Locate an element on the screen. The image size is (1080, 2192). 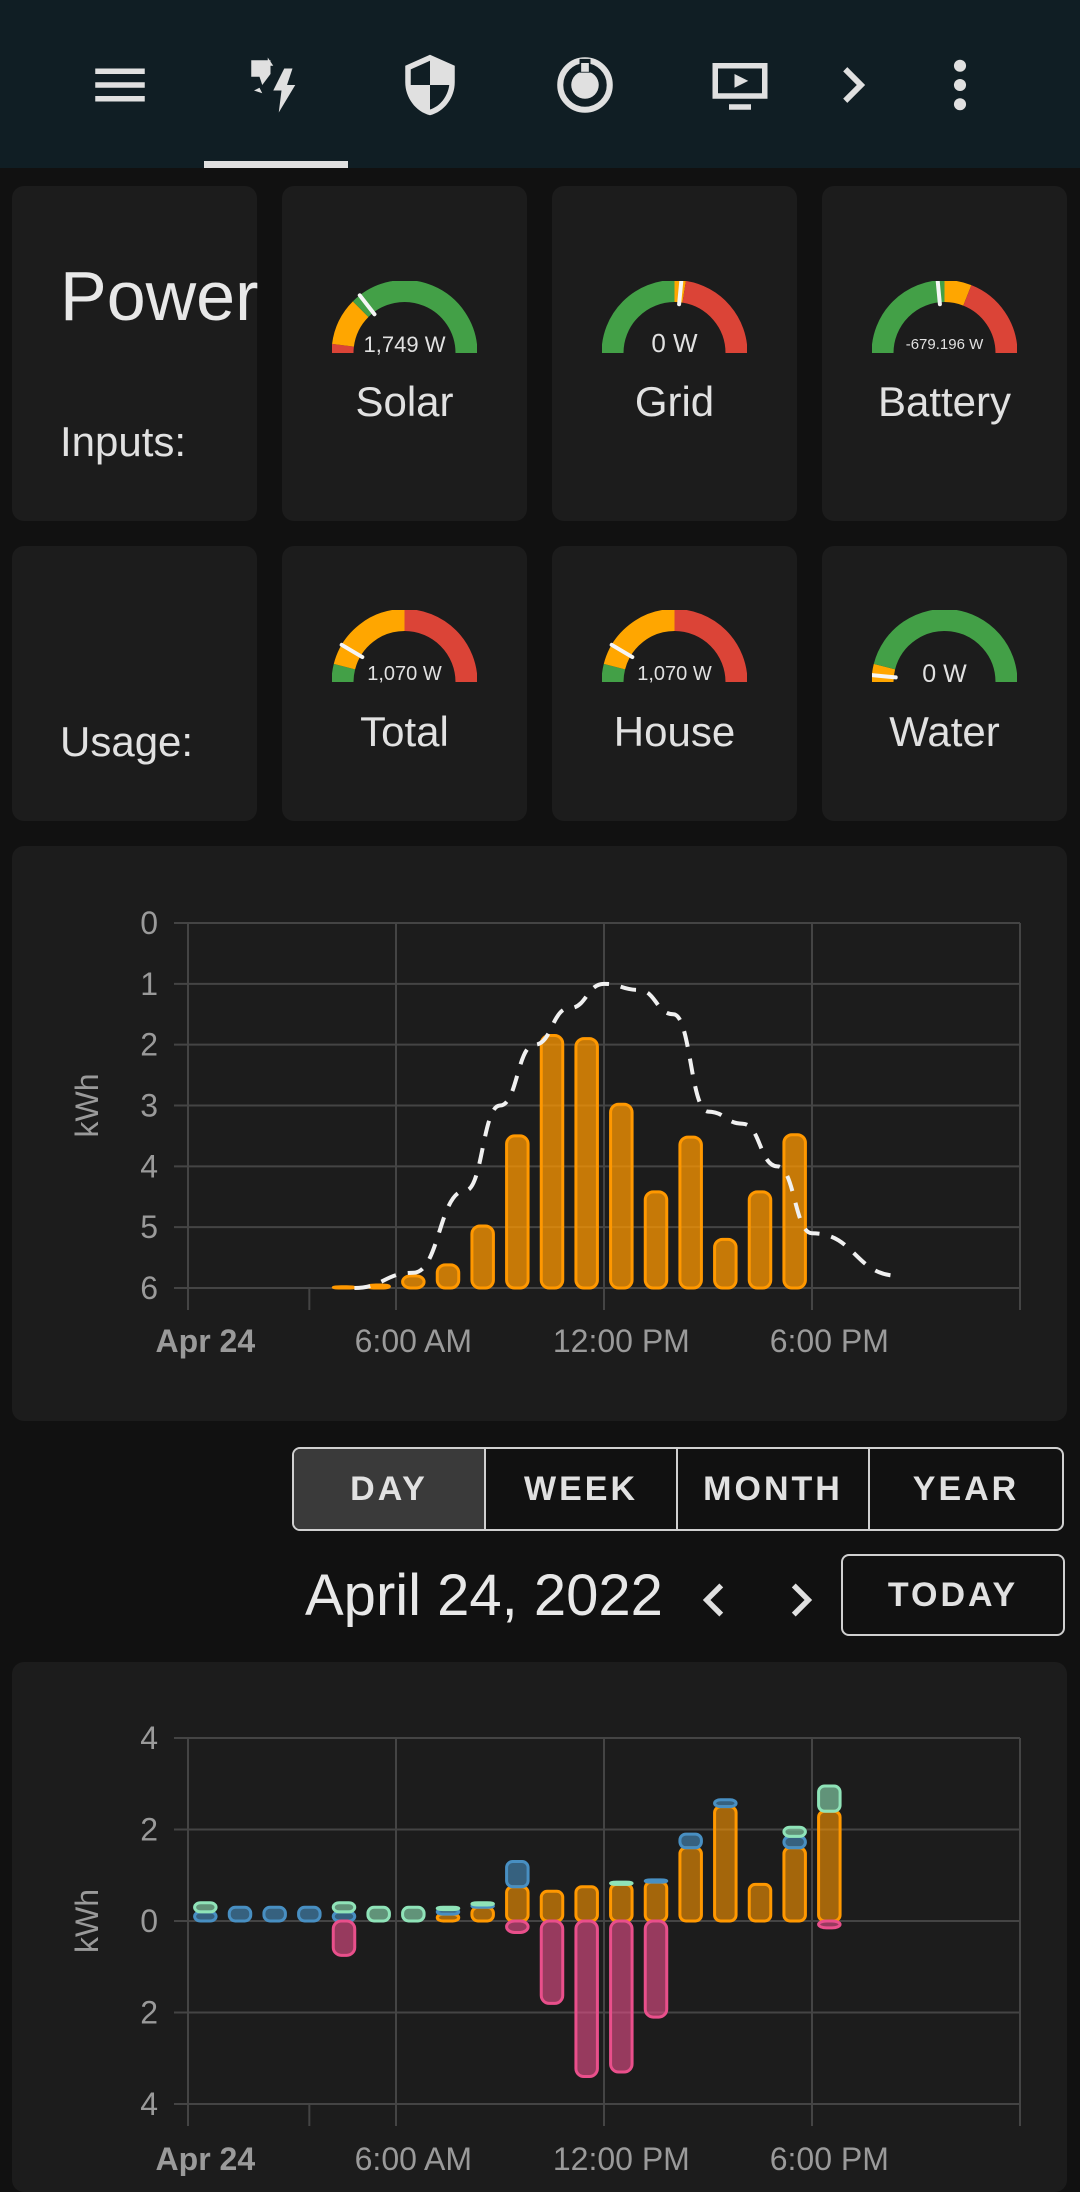
x-tick-label: 6:00 AM is located at coordinates (413, 2158).